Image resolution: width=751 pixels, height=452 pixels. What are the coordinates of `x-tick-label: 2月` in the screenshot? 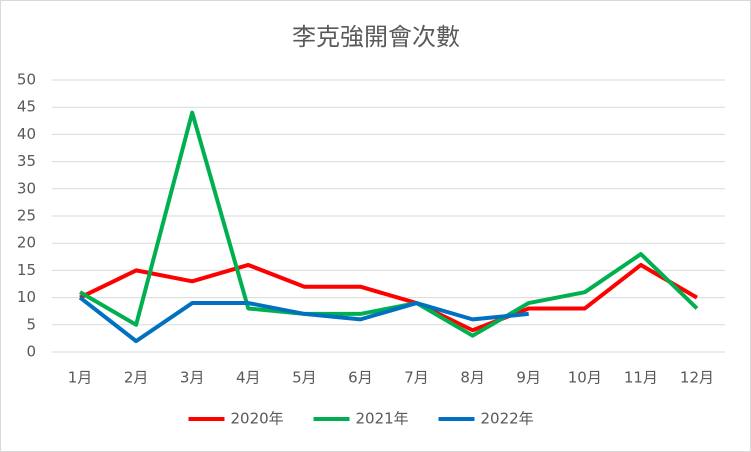 It's located at (136, 378).